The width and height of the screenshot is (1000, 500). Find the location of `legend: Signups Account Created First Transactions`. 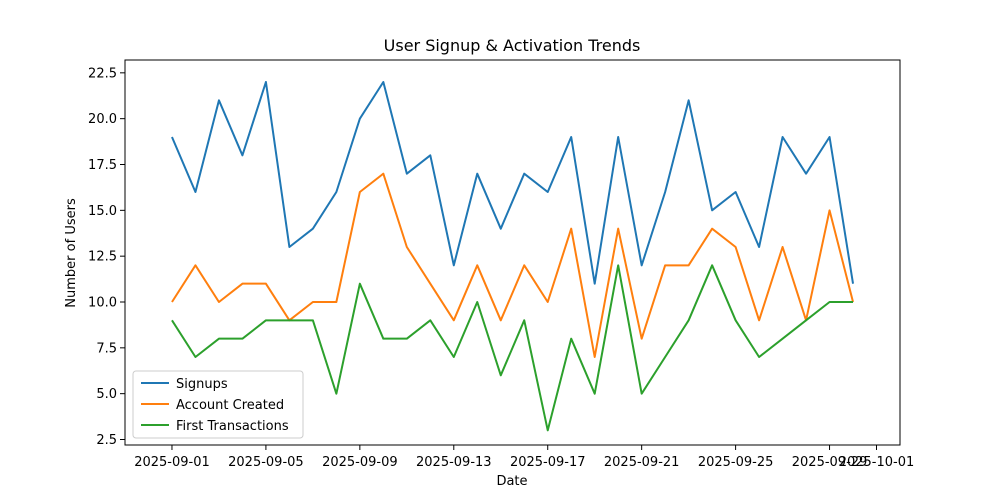

legend: Signups Account Created First Transactions is located at coordinates (218, 404).